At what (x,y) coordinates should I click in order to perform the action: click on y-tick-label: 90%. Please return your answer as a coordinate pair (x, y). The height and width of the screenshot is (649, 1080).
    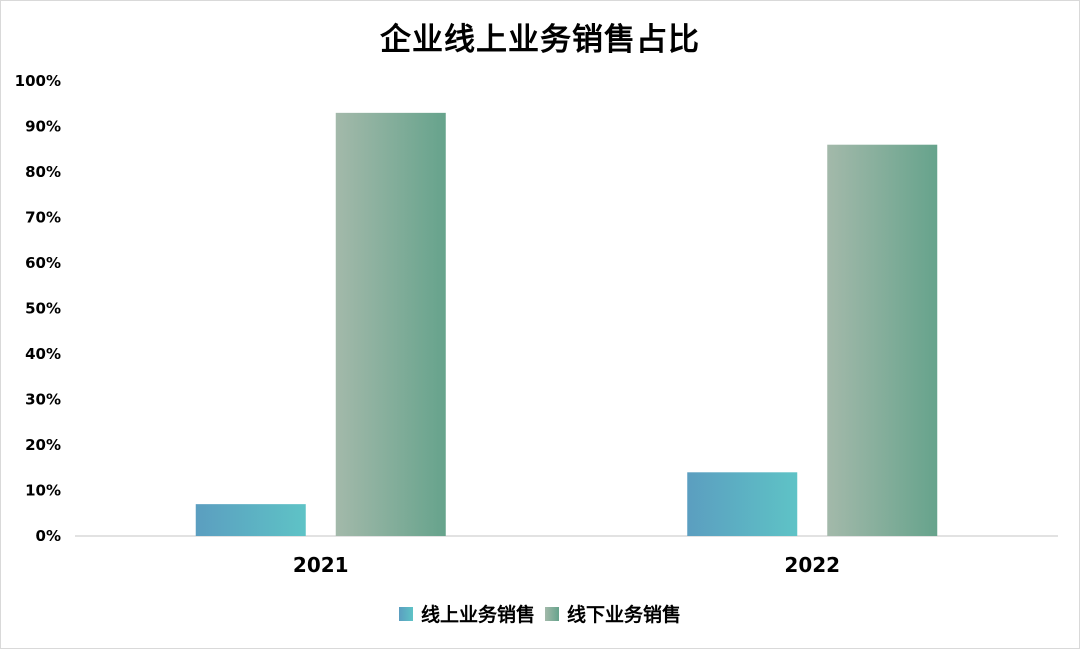
    Looking at the image, I should click on (43, 127).